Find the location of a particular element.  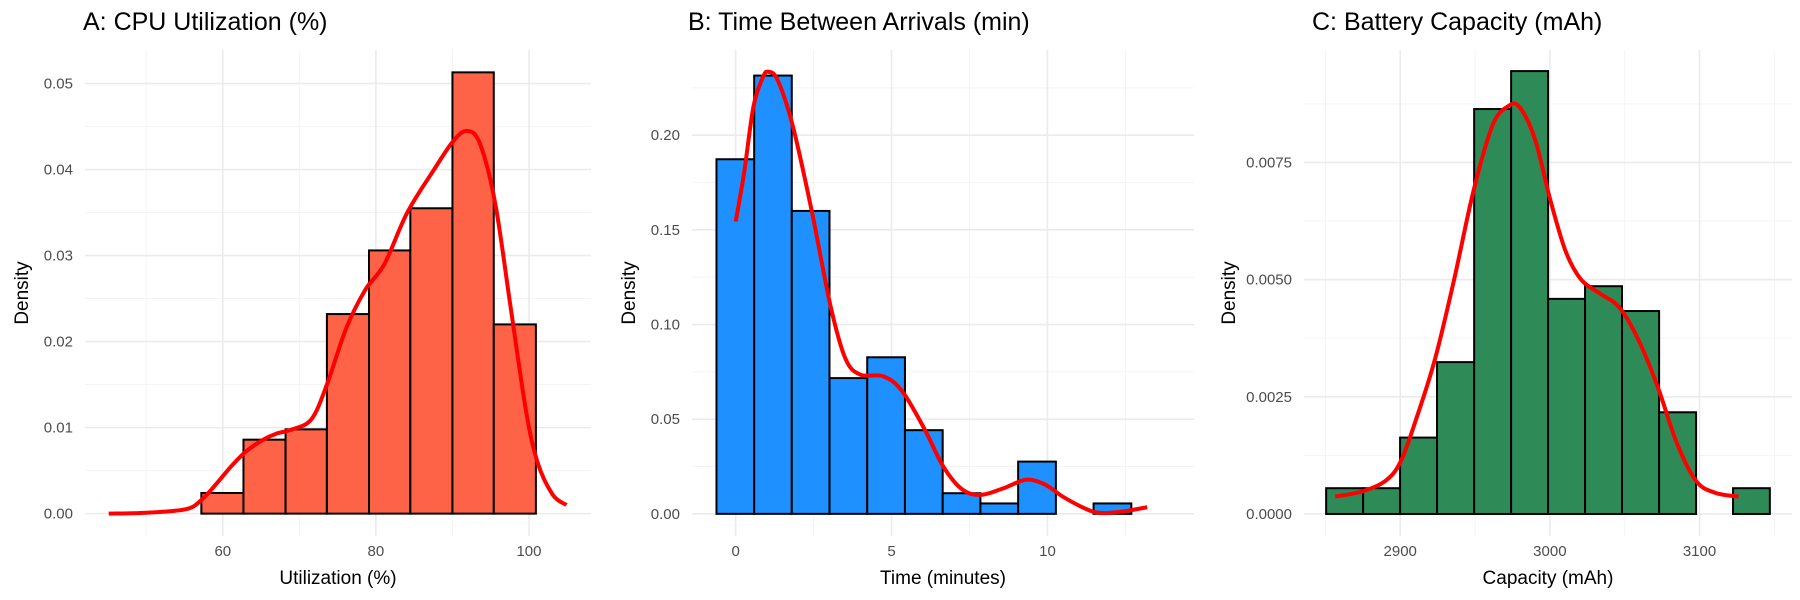

x-tick-label: 80 is located at coordinates (376, 551).